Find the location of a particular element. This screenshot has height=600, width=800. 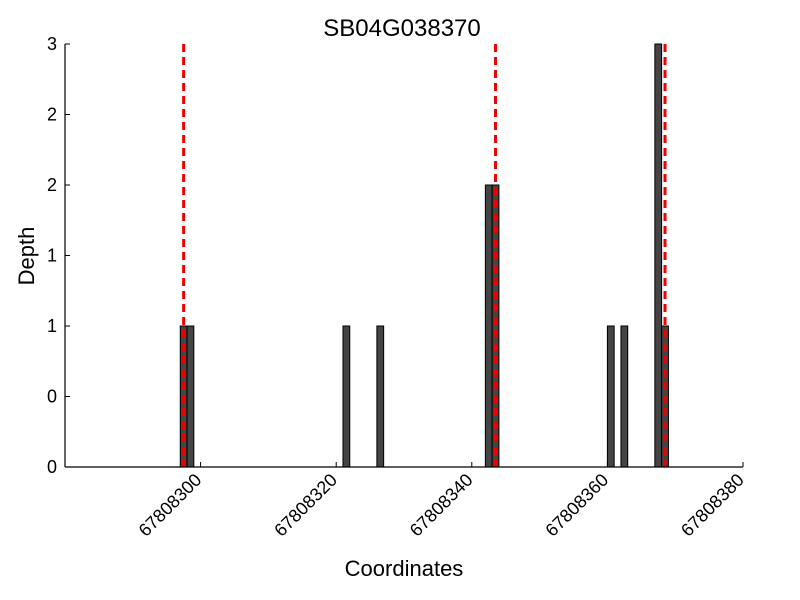

y-tick-label-1: 0 is located at coordinates (52, 397).